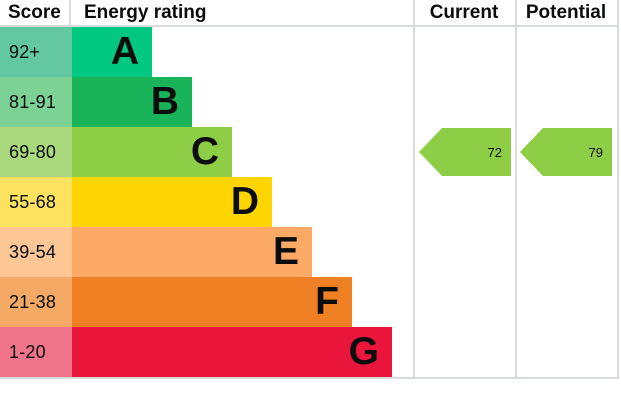  Describe the element at coordinates (36, 252) in the screenshot. I see `score-range-e: 39-54` at that location.